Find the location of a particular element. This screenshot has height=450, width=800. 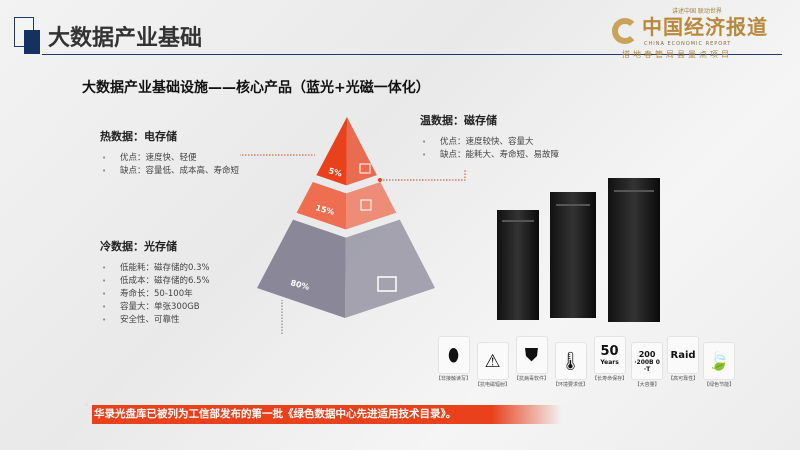

hot-data-block: 热数据：电存储 优点：速度快、轻便缺点：容量低、成本高、寿命短 is located at coordinates (169, 153).